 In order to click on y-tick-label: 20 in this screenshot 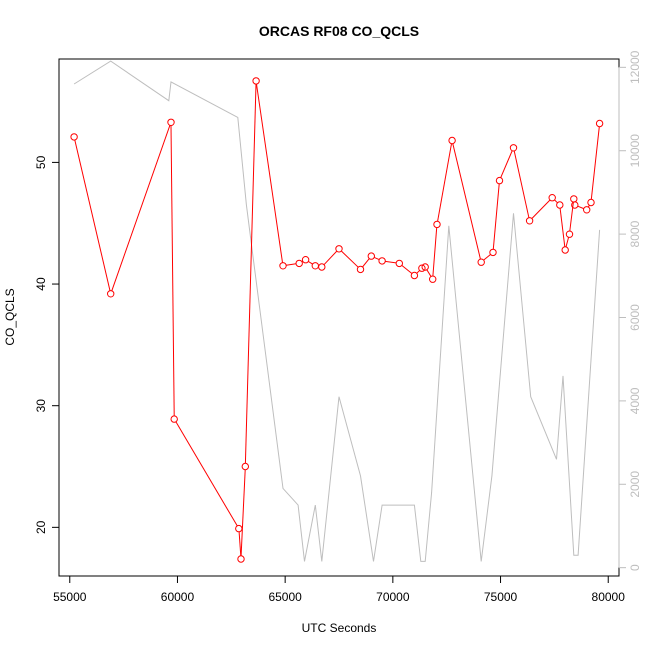, I will do `click(41, 527)`.